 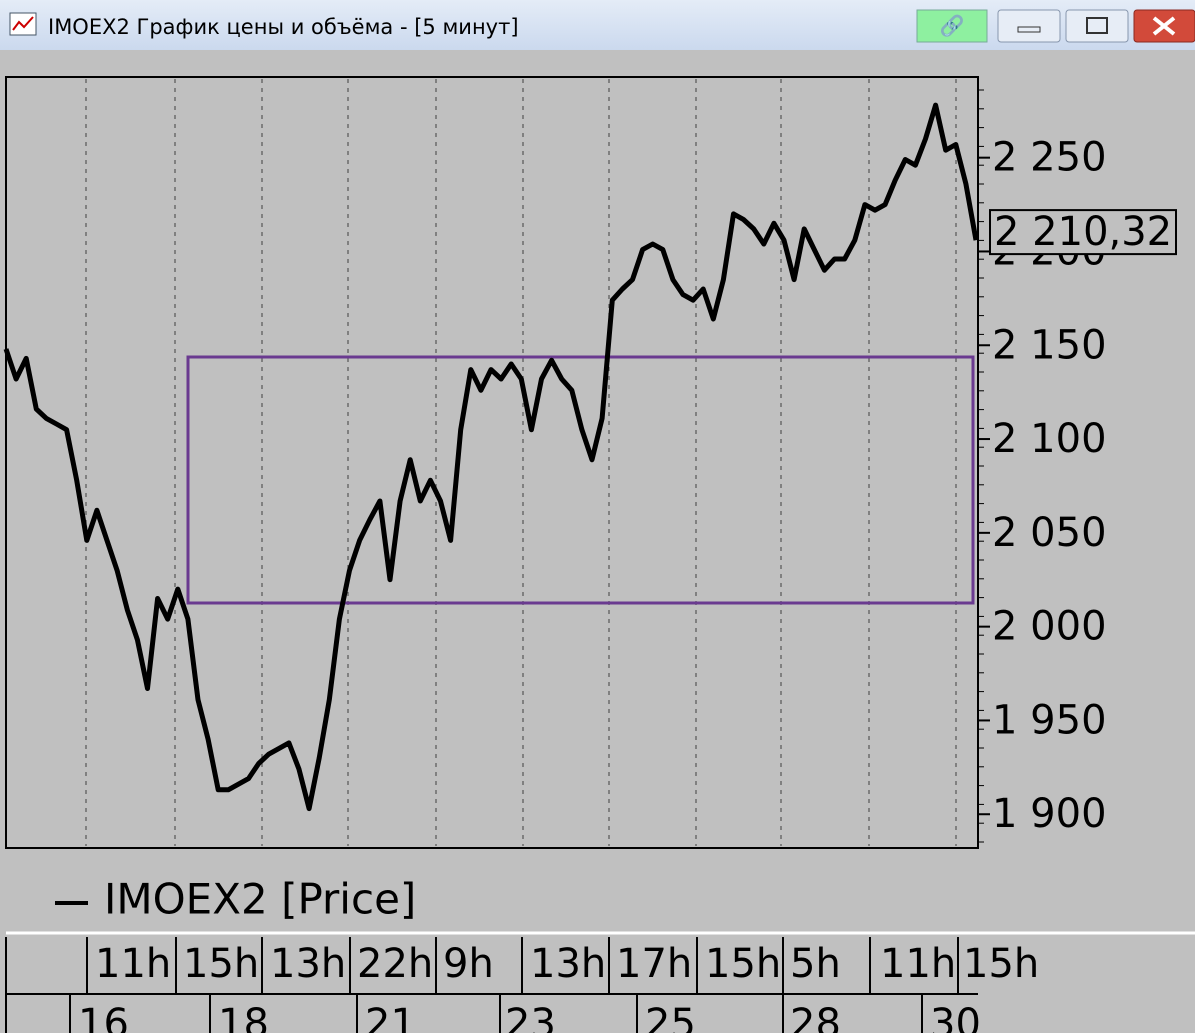 I want to click on maximize-icon, so click(x=1097, y=25).